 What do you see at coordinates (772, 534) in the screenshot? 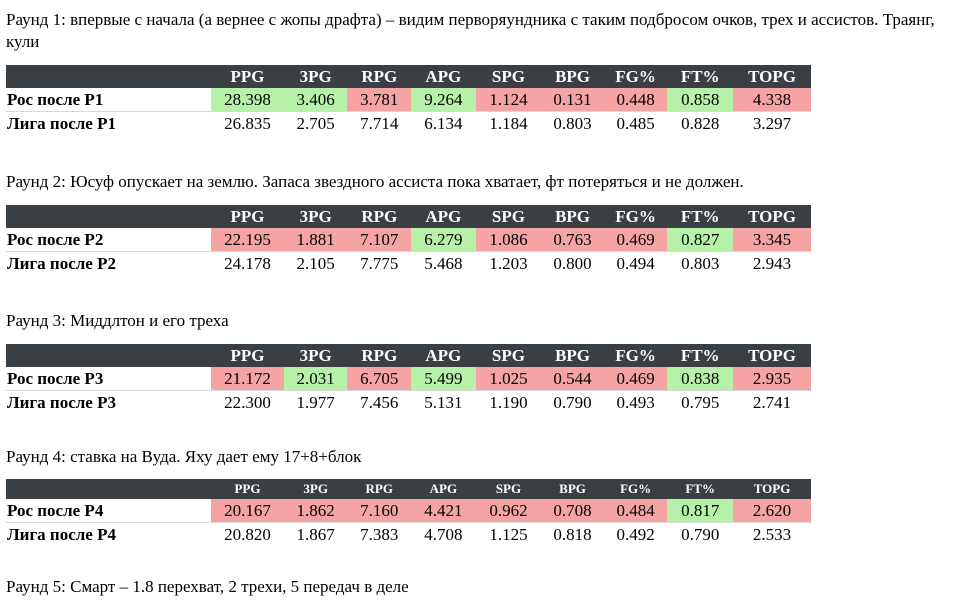
I see `cell-topg: 2.533` at bounding box center [772, 534].